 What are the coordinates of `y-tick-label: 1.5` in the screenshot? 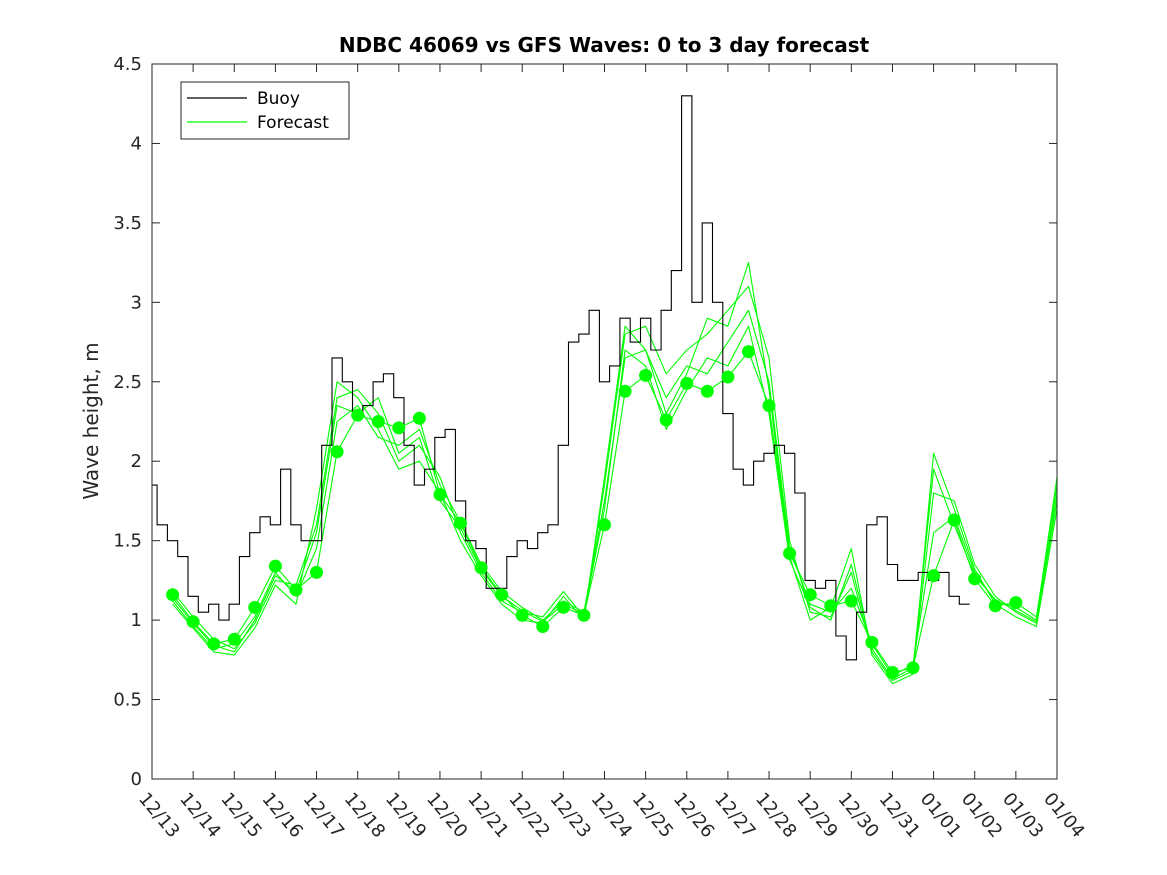 It's located at (127, 541).